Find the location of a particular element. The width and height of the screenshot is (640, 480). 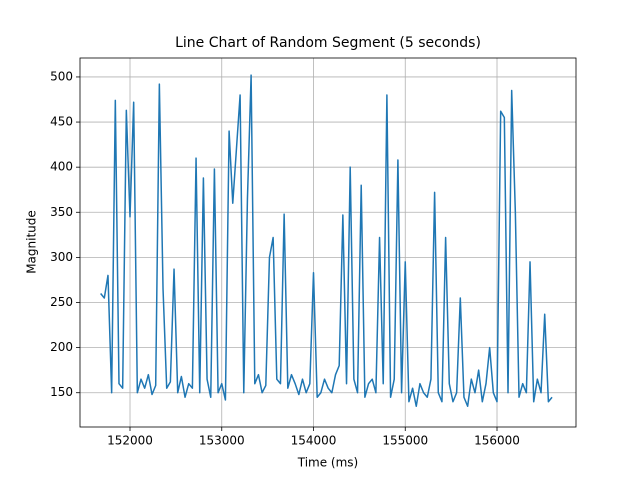

x-tick-label: 152000 is located at coordinates (130, 441).